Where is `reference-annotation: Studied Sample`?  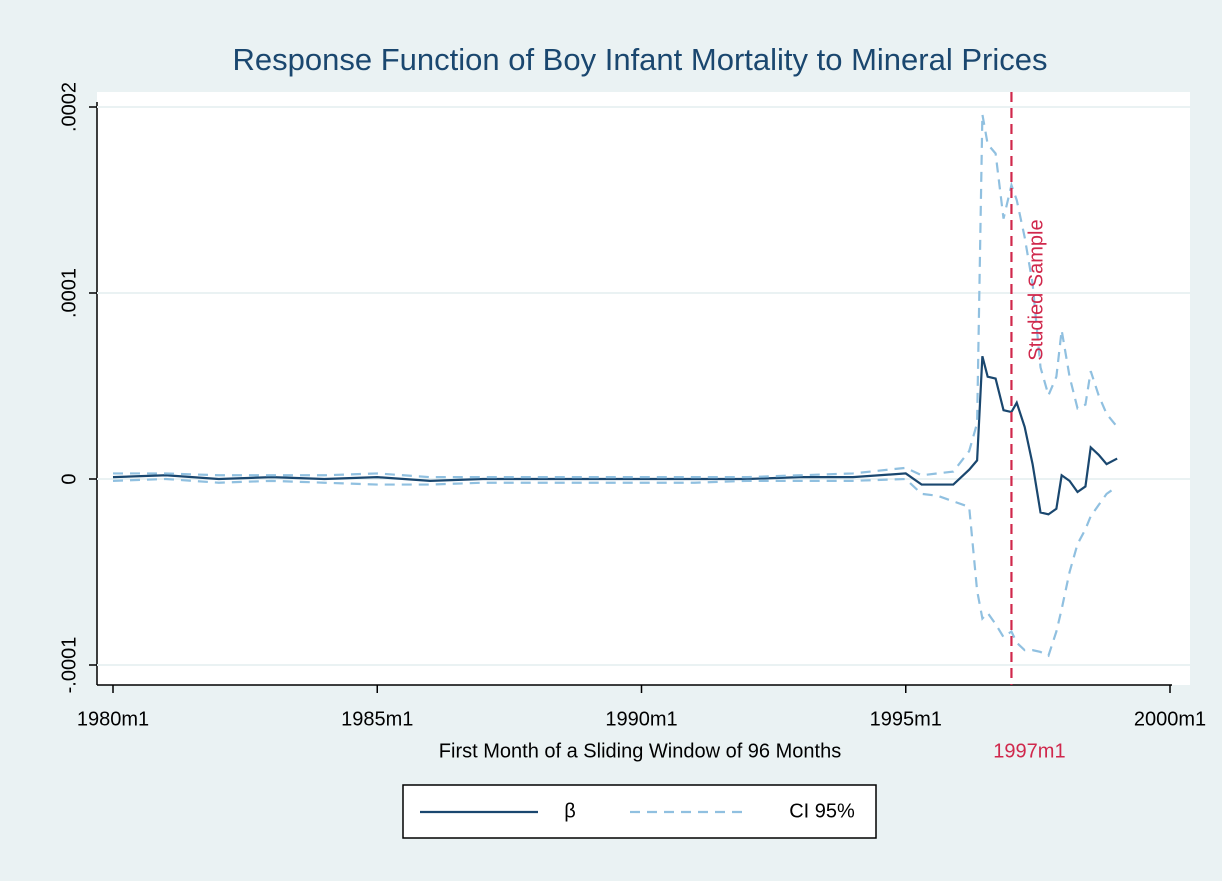
reference-annotation: Studied Sample is located at coordinates (1037, 289).